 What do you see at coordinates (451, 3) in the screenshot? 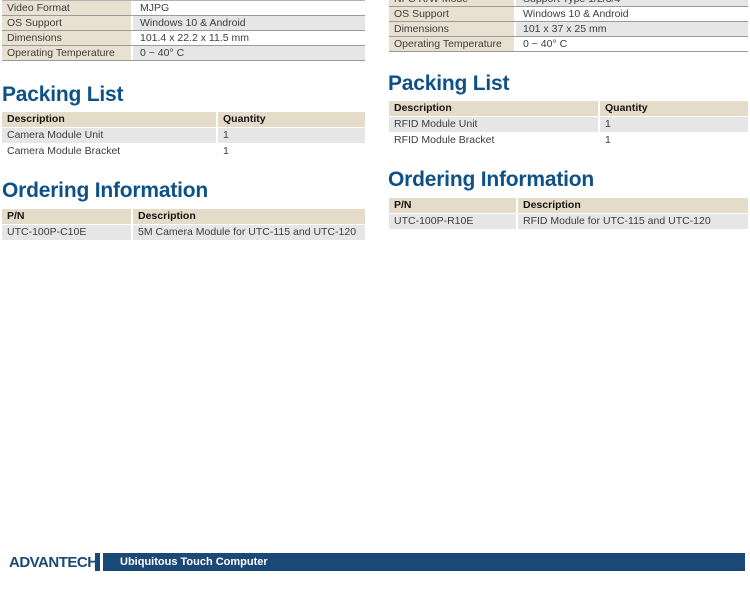
I see `spec-label: NFC R/W Mode` at bounding box center [451, 3].